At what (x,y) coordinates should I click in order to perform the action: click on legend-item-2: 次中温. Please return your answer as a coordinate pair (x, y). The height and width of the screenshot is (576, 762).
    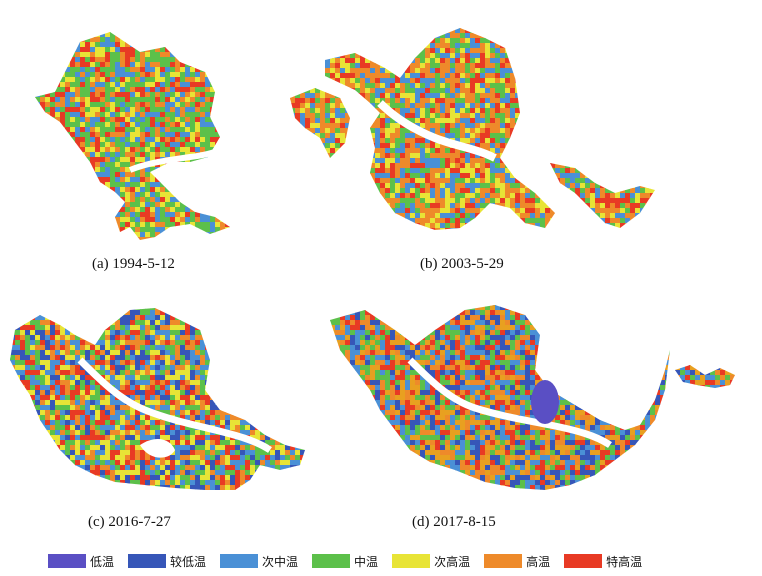
    Looking at the image, I should click on (259, 561).